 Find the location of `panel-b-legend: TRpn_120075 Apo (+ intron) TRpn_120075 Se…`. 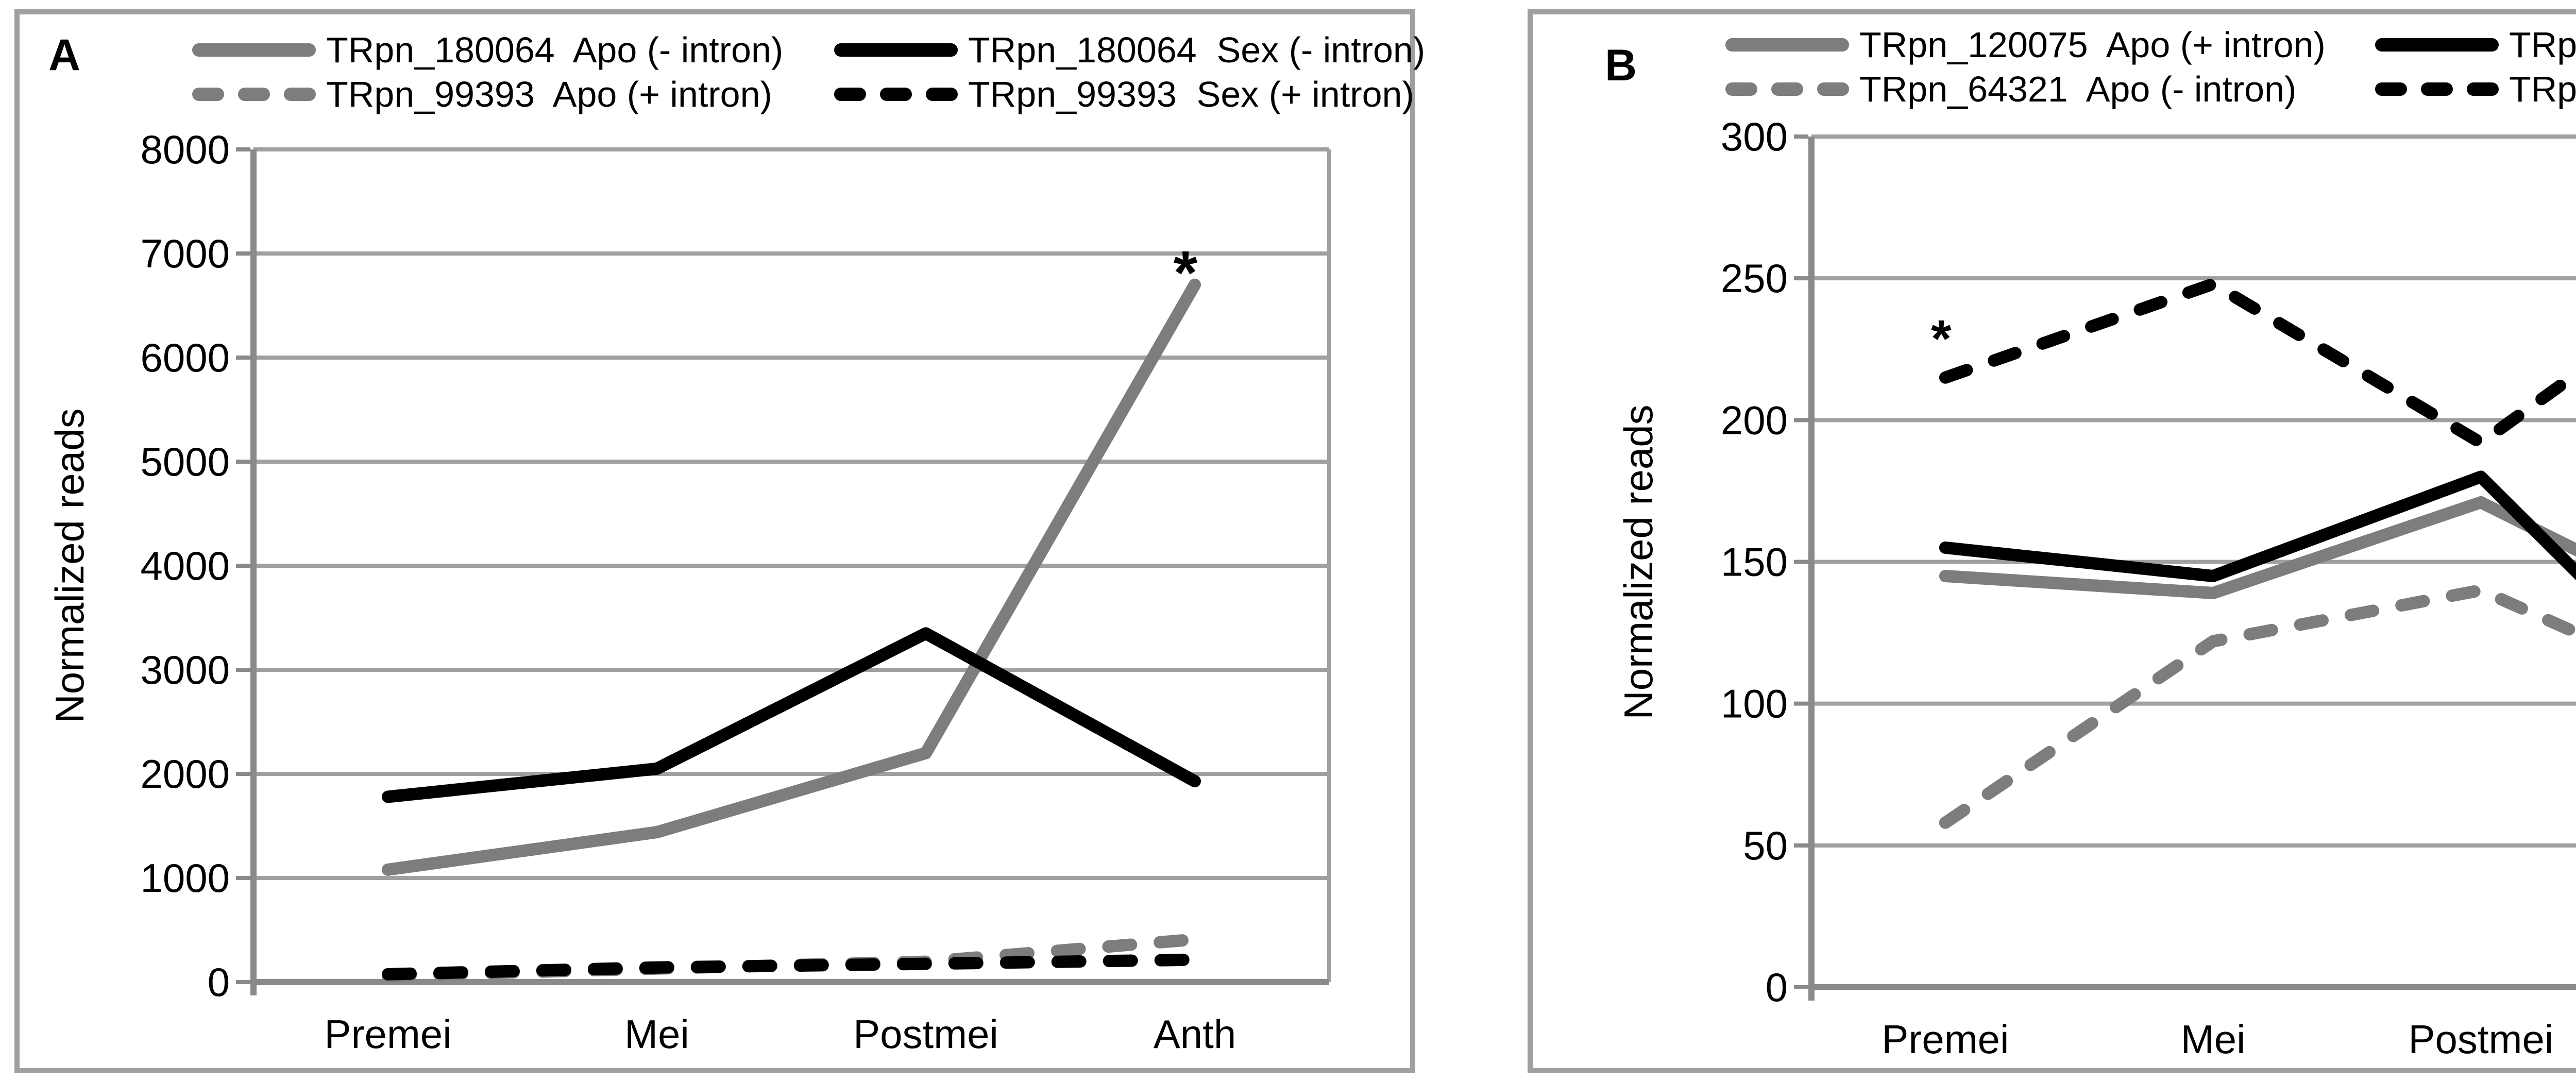

panel-b-legend: TRpn_120075 Apo (+ intron) TRpn_120075 Se… is located at coordinates (2150, 67).